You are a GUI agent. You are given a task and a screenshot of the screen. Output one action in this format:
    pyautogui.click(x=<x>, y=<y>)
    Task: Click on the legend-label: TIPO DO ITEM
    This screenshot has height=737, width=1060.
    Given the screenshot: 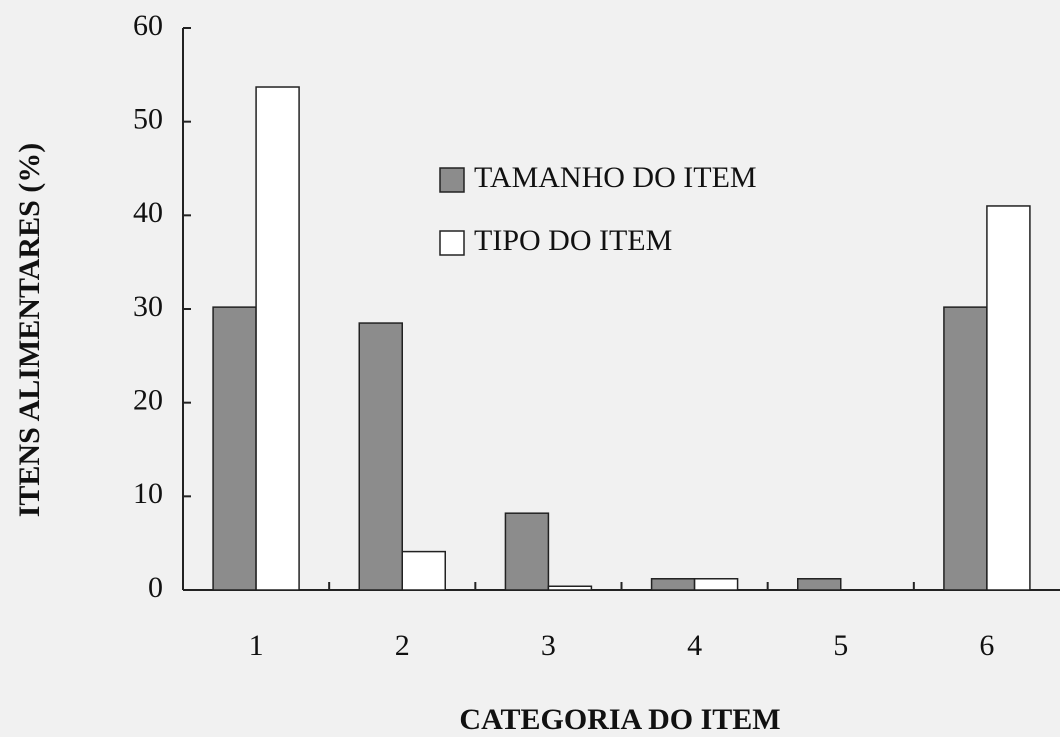 What is the action you would take?
    pyautogui.click(x=573, y=240)
    